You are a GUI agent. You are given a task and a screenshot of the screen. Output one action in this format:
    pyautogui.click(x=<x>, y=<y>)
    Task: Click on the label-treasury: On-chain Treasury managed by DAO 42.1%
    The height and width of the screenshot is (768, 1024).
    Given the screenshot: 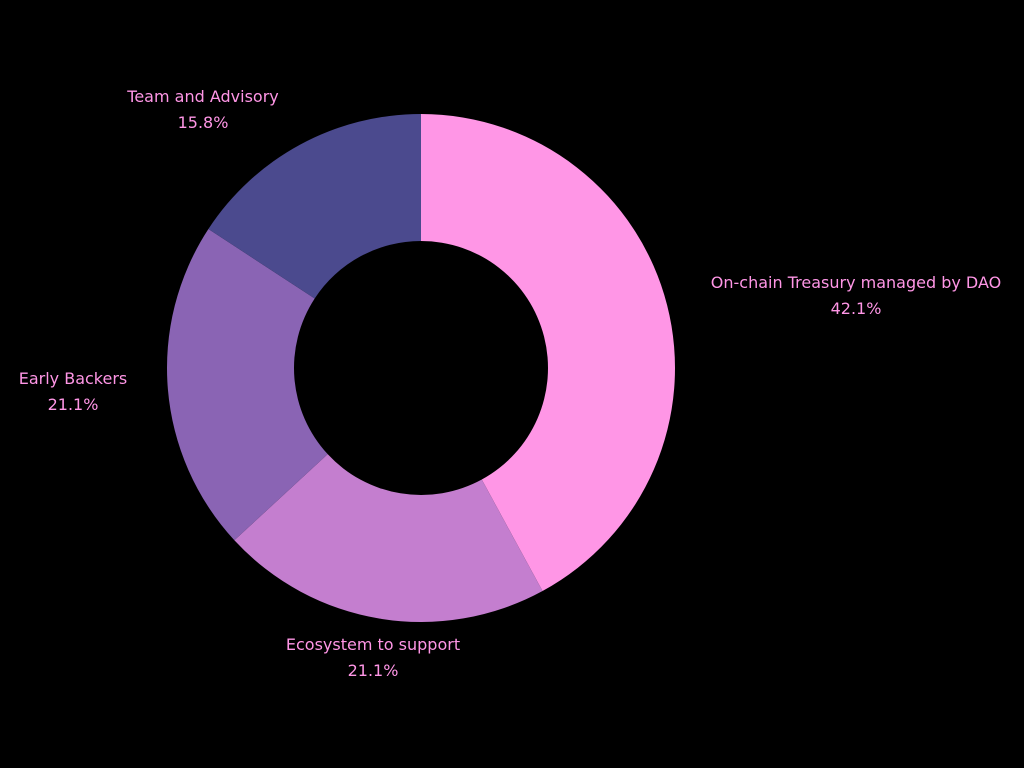 What is the action you would take?
    pyautogui.click(x=856, y=296)
    